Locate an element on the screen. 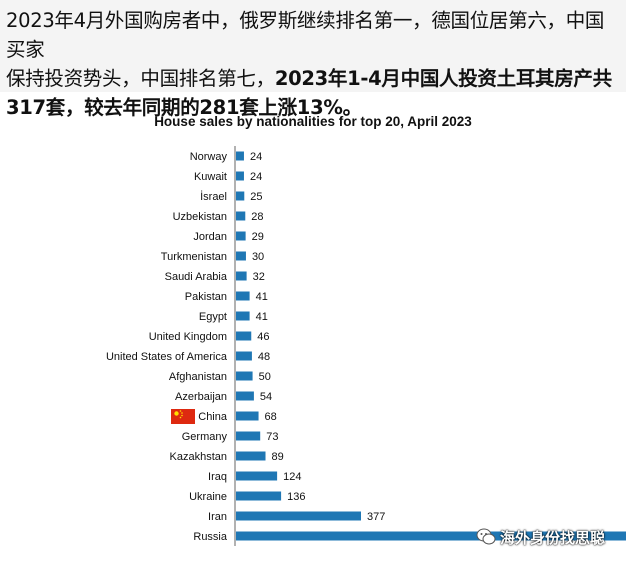  value-label: 30 is located at coordinates (258, 257).